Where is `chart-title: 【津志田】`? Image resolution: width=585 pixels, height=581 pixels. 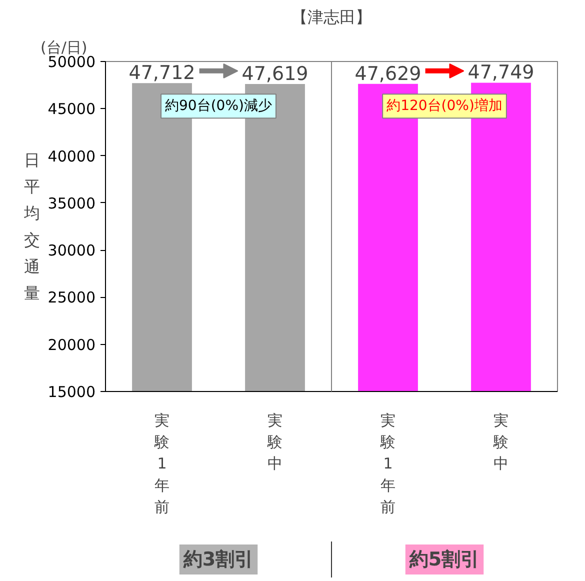
chart-title: 【津志田】 is located at coordinates (332, 17).